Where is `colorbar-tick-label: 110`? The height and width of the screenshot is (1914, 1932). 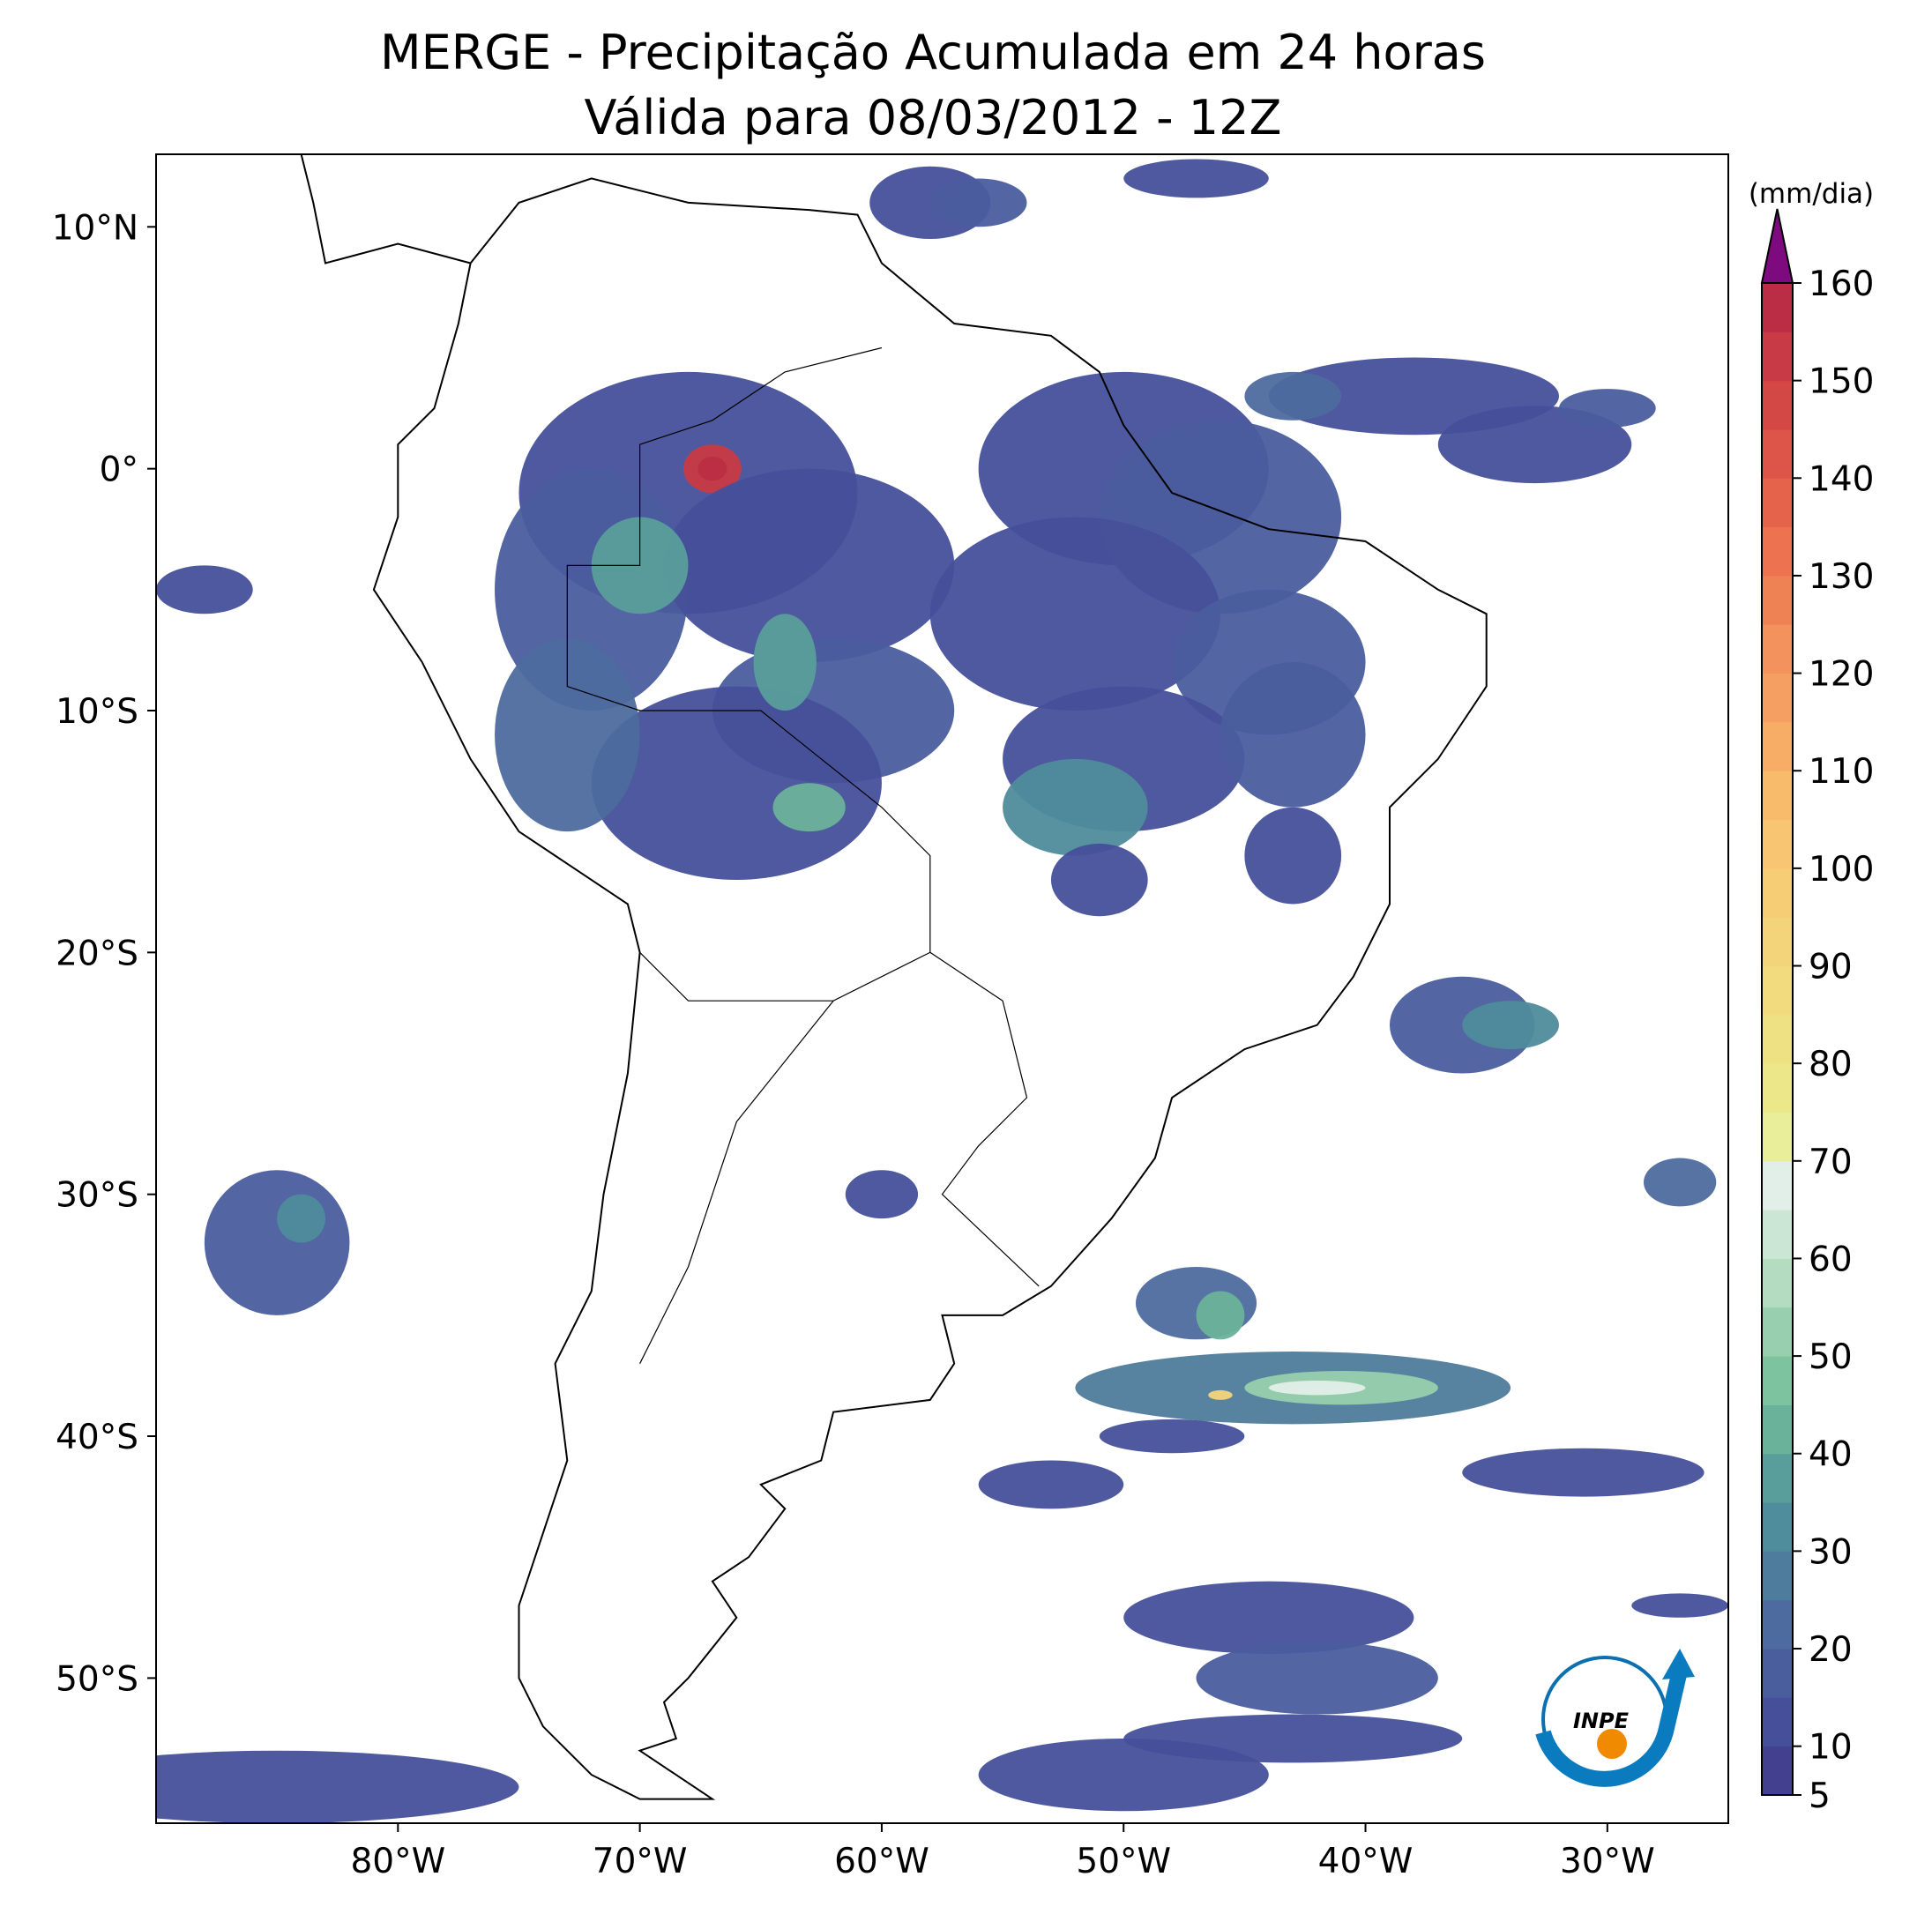 colorbar-tick-label: 110 is located at coordinates (1842, 772).